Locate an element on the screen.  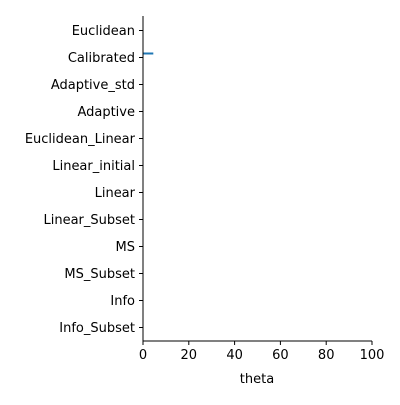
x-tick-label: 60 is located at coordinates (280, 355).